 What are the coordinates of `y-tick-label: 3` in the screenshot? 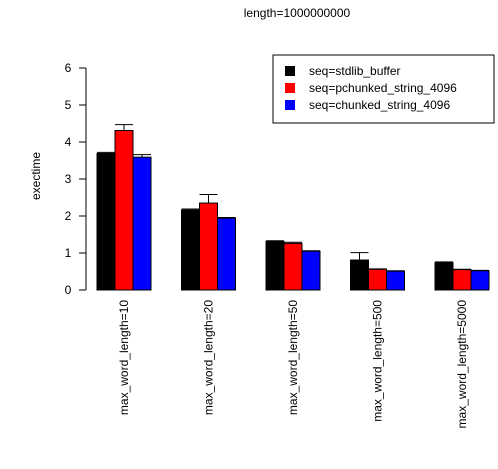 It's located at (68, 179).